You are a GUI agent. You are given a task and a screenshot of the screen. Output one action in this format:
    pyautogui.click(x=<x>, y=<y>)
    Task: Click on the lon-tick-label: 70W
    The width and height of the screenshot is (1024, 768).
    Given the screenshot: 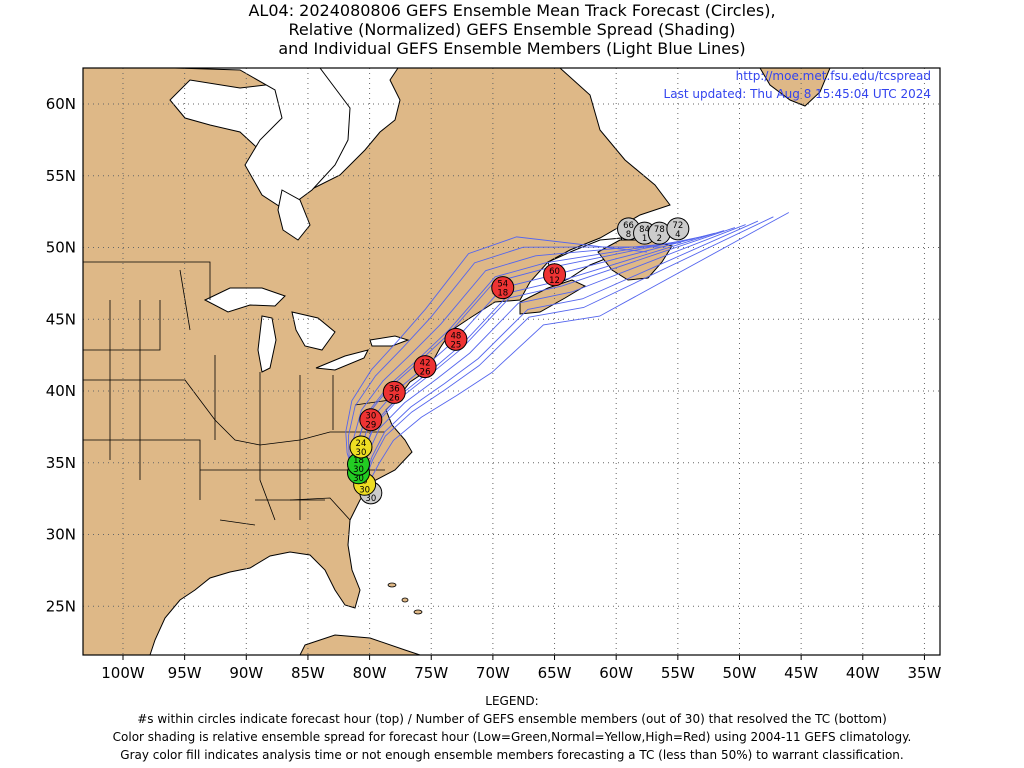 What is the action you would take?
    pyautogui.click(x=493, y=673)
    